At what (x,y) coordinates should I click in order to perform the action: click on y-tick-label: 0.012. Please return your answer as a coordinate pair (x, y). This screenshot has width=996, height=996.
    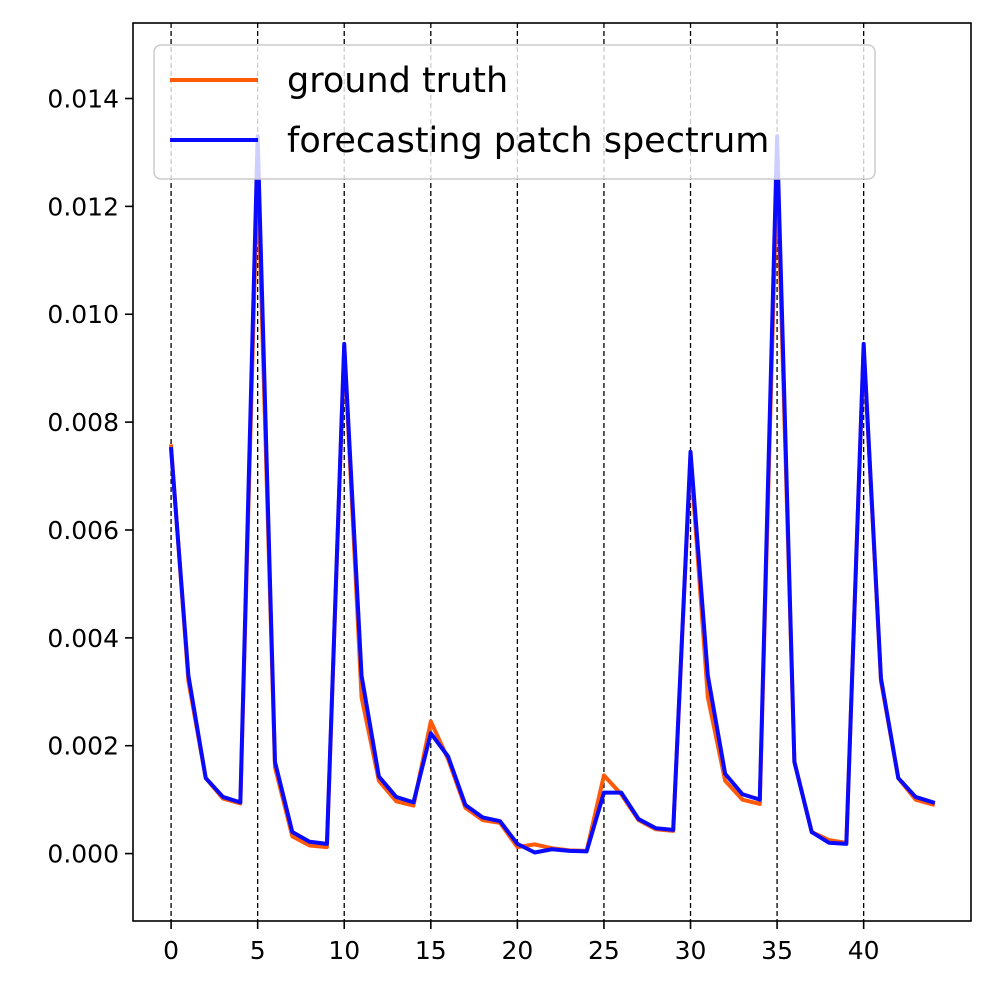
    Looking at the image, I should click on (83, 206).